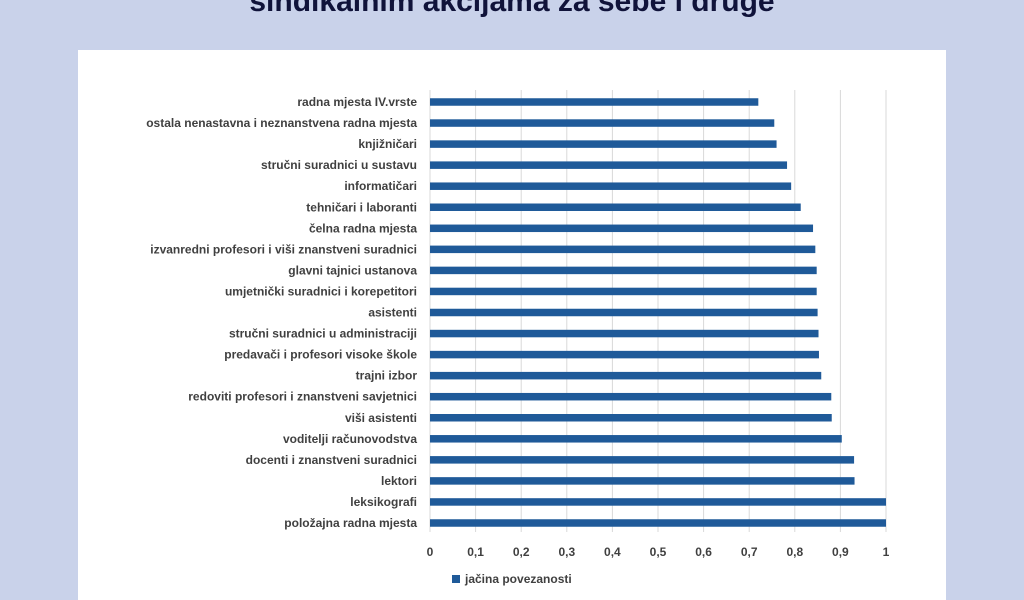 The height and width of the screenshot is (600, 1024). What do you see at coordinates (566, 552) in the screenshot?
I see `x-tick-label: 0,3` at bounding box center [566, 552].